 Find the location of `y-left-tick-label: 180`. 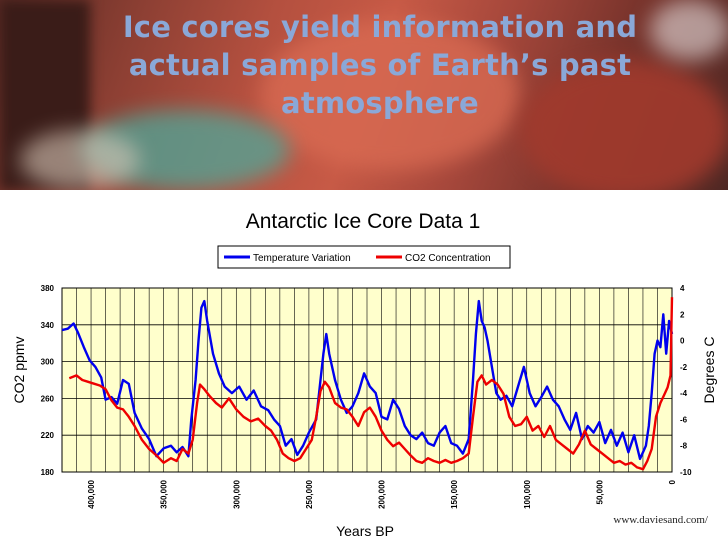

y-left-tick-label: 180 is located at coordinates (48, 472).